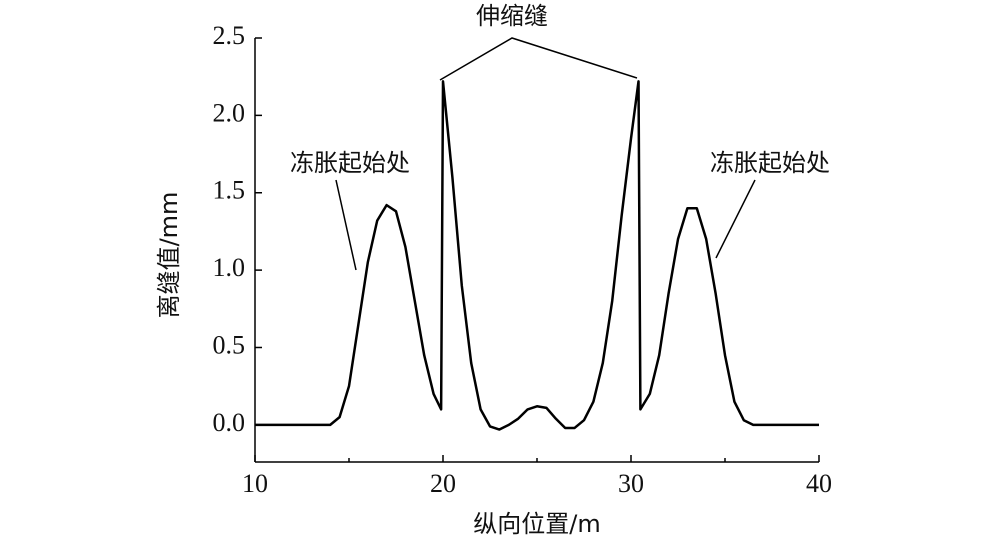  Describe the element at coordinates (229, 267) in the screenshot. I see `y-tick-label: 1.0` at that location.